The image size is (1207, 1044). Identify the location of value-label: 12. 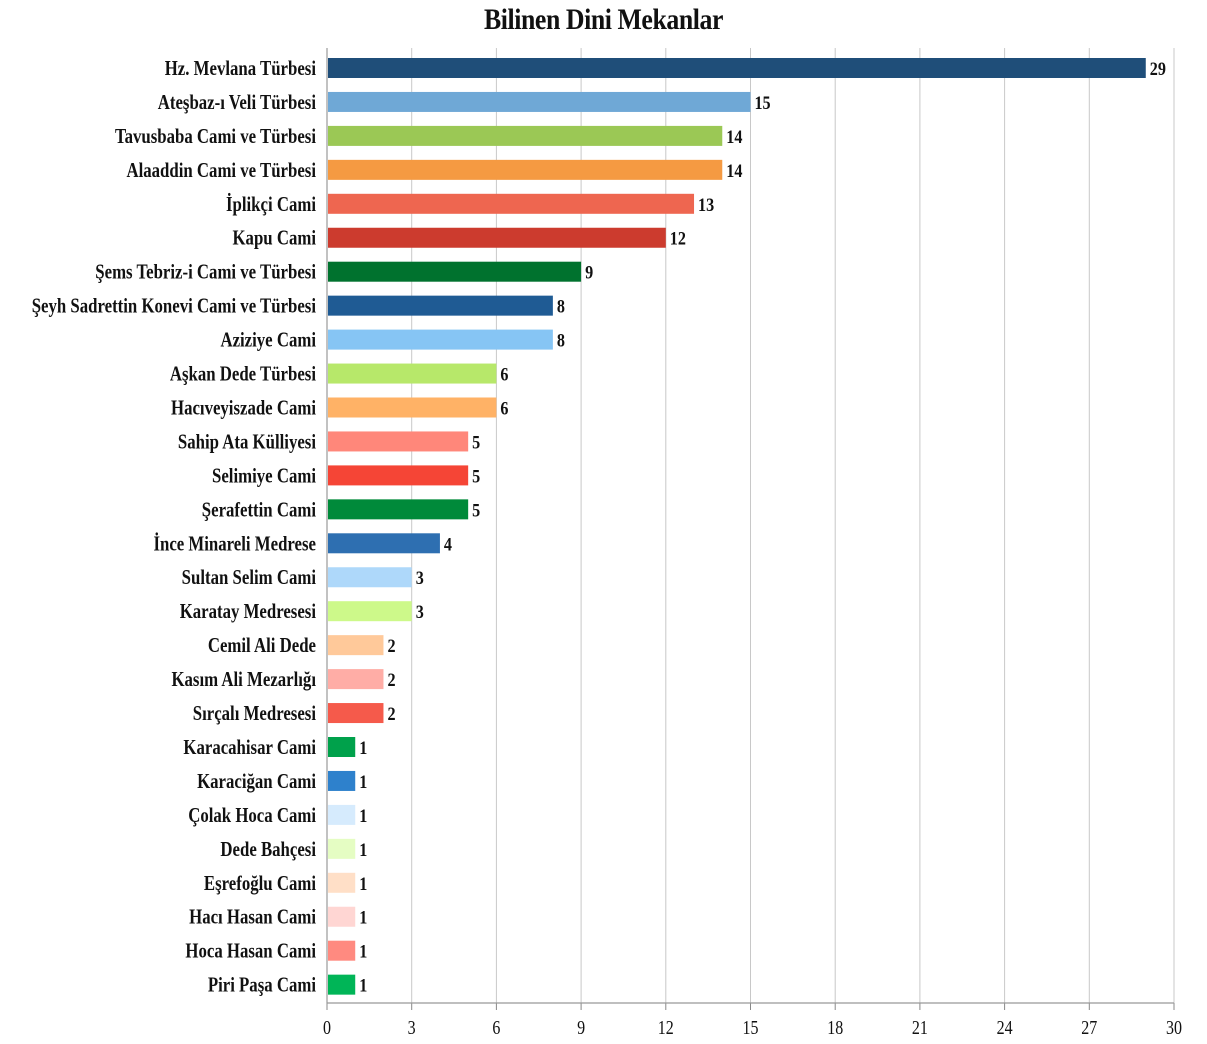
(678, 239).